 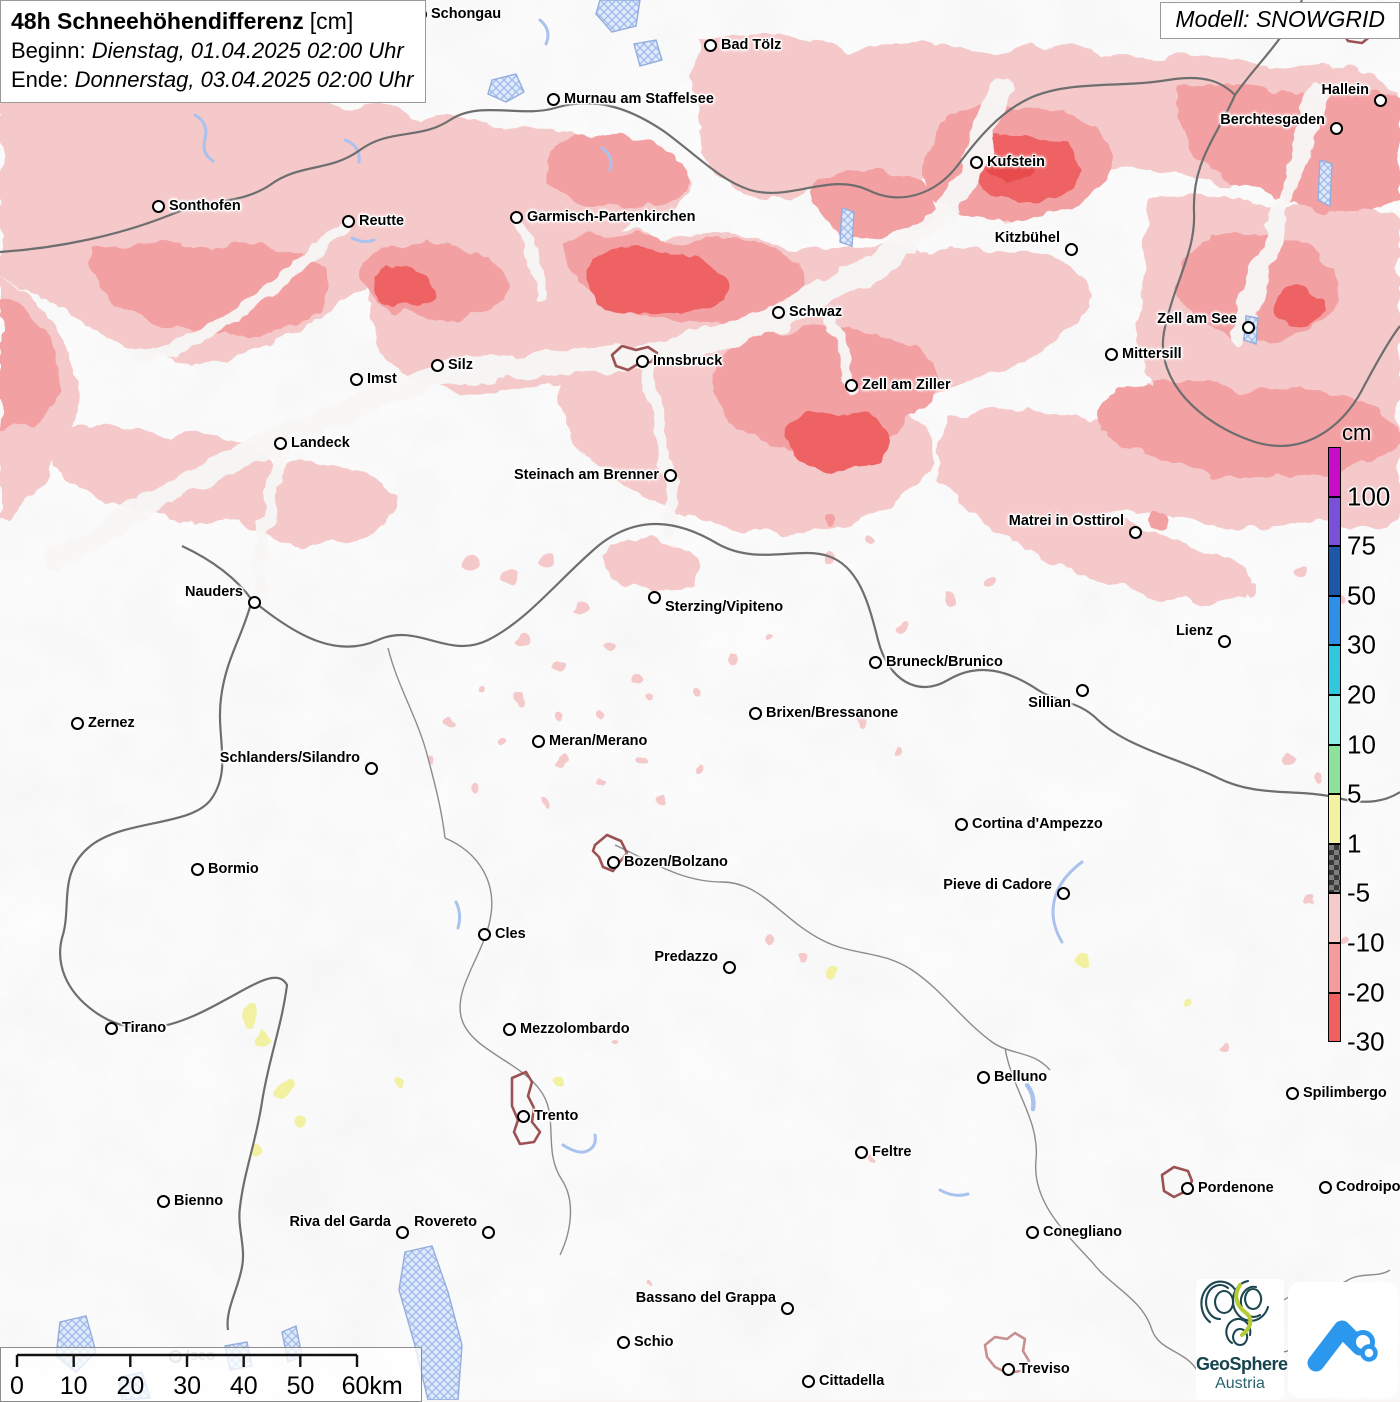 I want to click on color-legend: cm 100 75 50 30 20 10 5 1 -5 -10 -20 -30, so click(x=1364, y=742).